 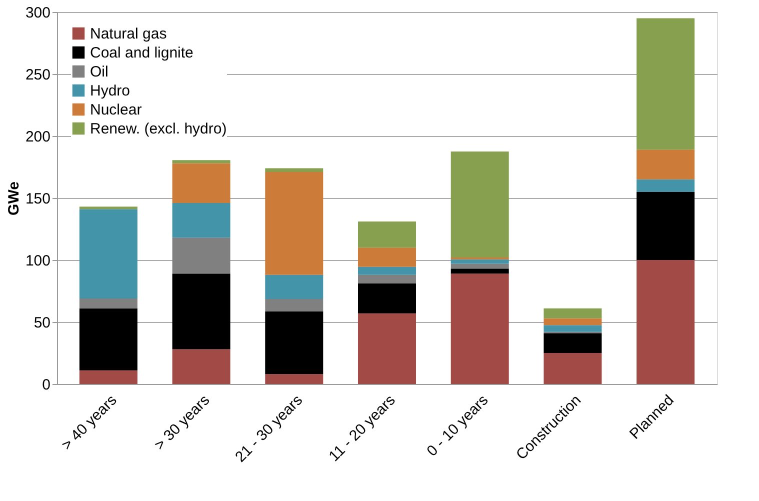 I want to click on y-tick-label: 0, so click(x=46, y=385).